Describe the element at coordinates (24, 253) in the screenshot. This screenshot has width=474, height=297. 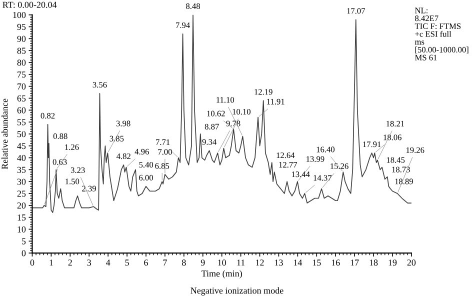
I see `y-tick-label: 0` at that location.